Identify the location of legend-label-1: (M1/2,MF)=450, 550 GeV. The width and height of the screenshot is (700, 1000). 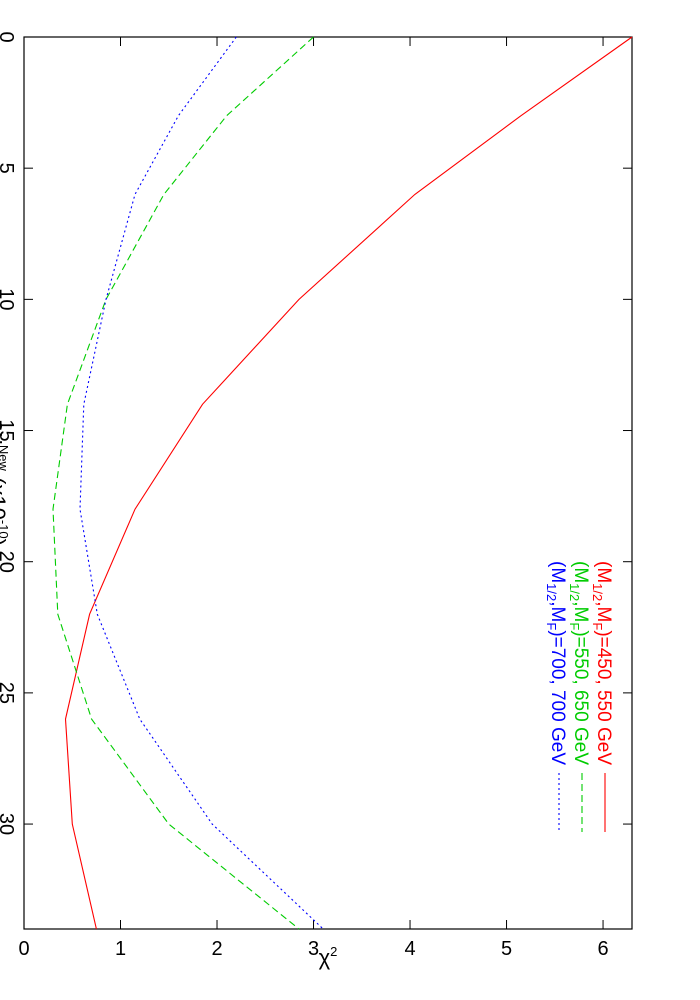
(602, 663).